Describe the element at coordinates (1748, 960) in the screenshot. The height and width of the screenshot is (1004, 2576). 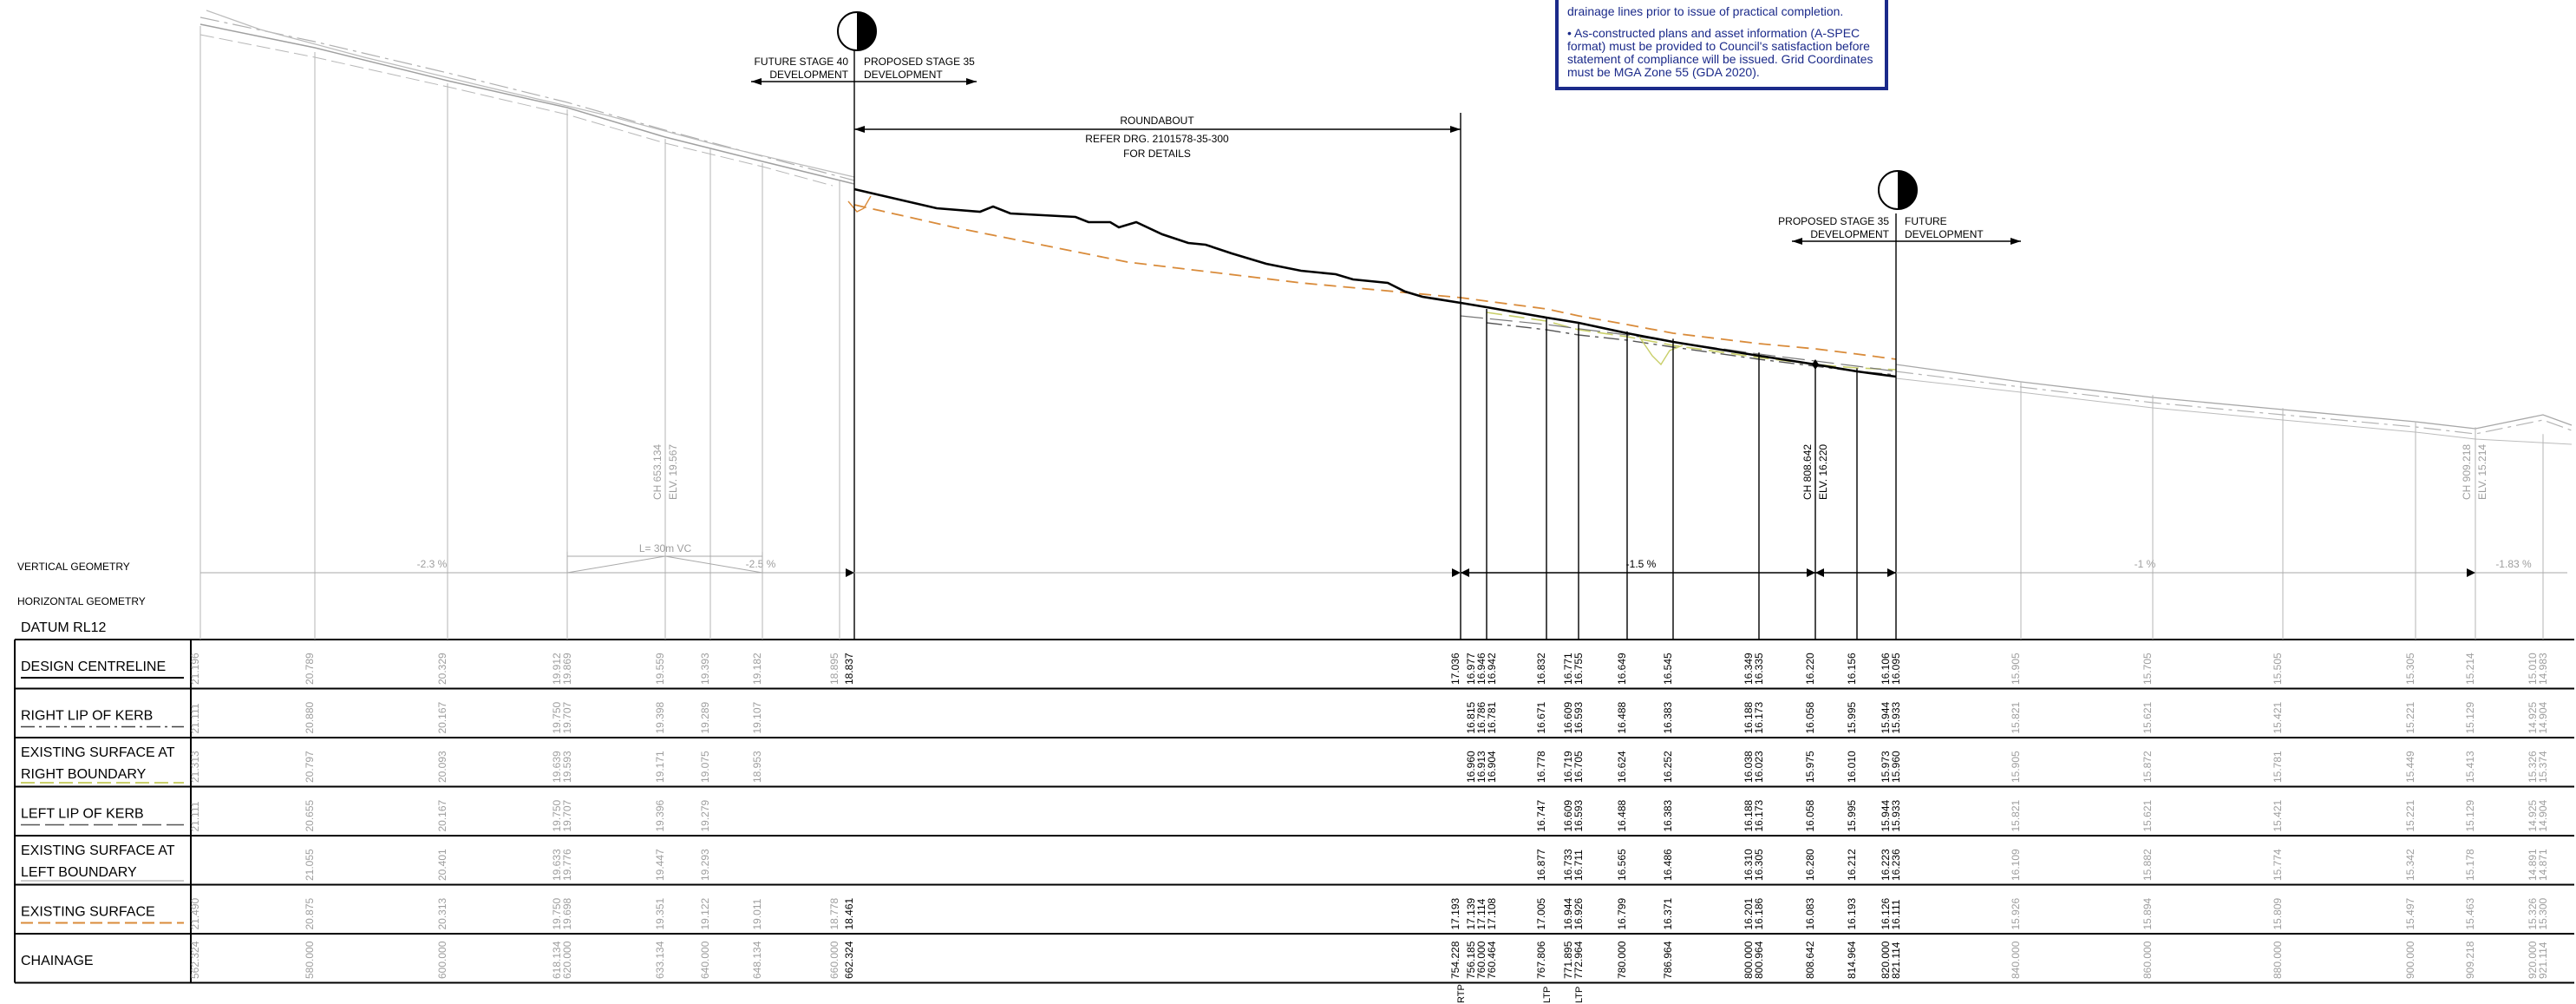
I see `table-value: 800.000` at that location.